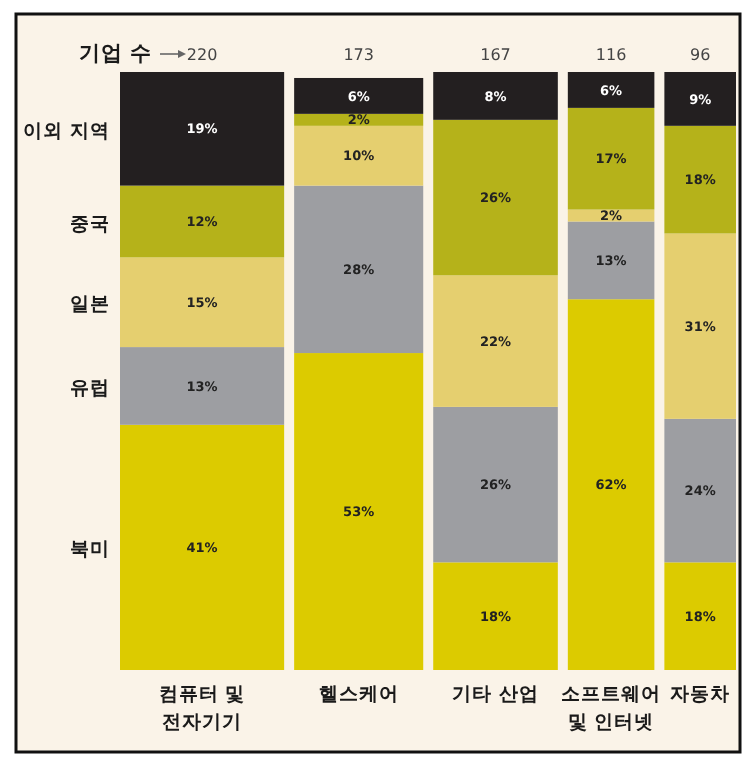  Describe the element at coordinates (66, 131) in the screenshot. I see `series-label: 이외 지역` at that location.